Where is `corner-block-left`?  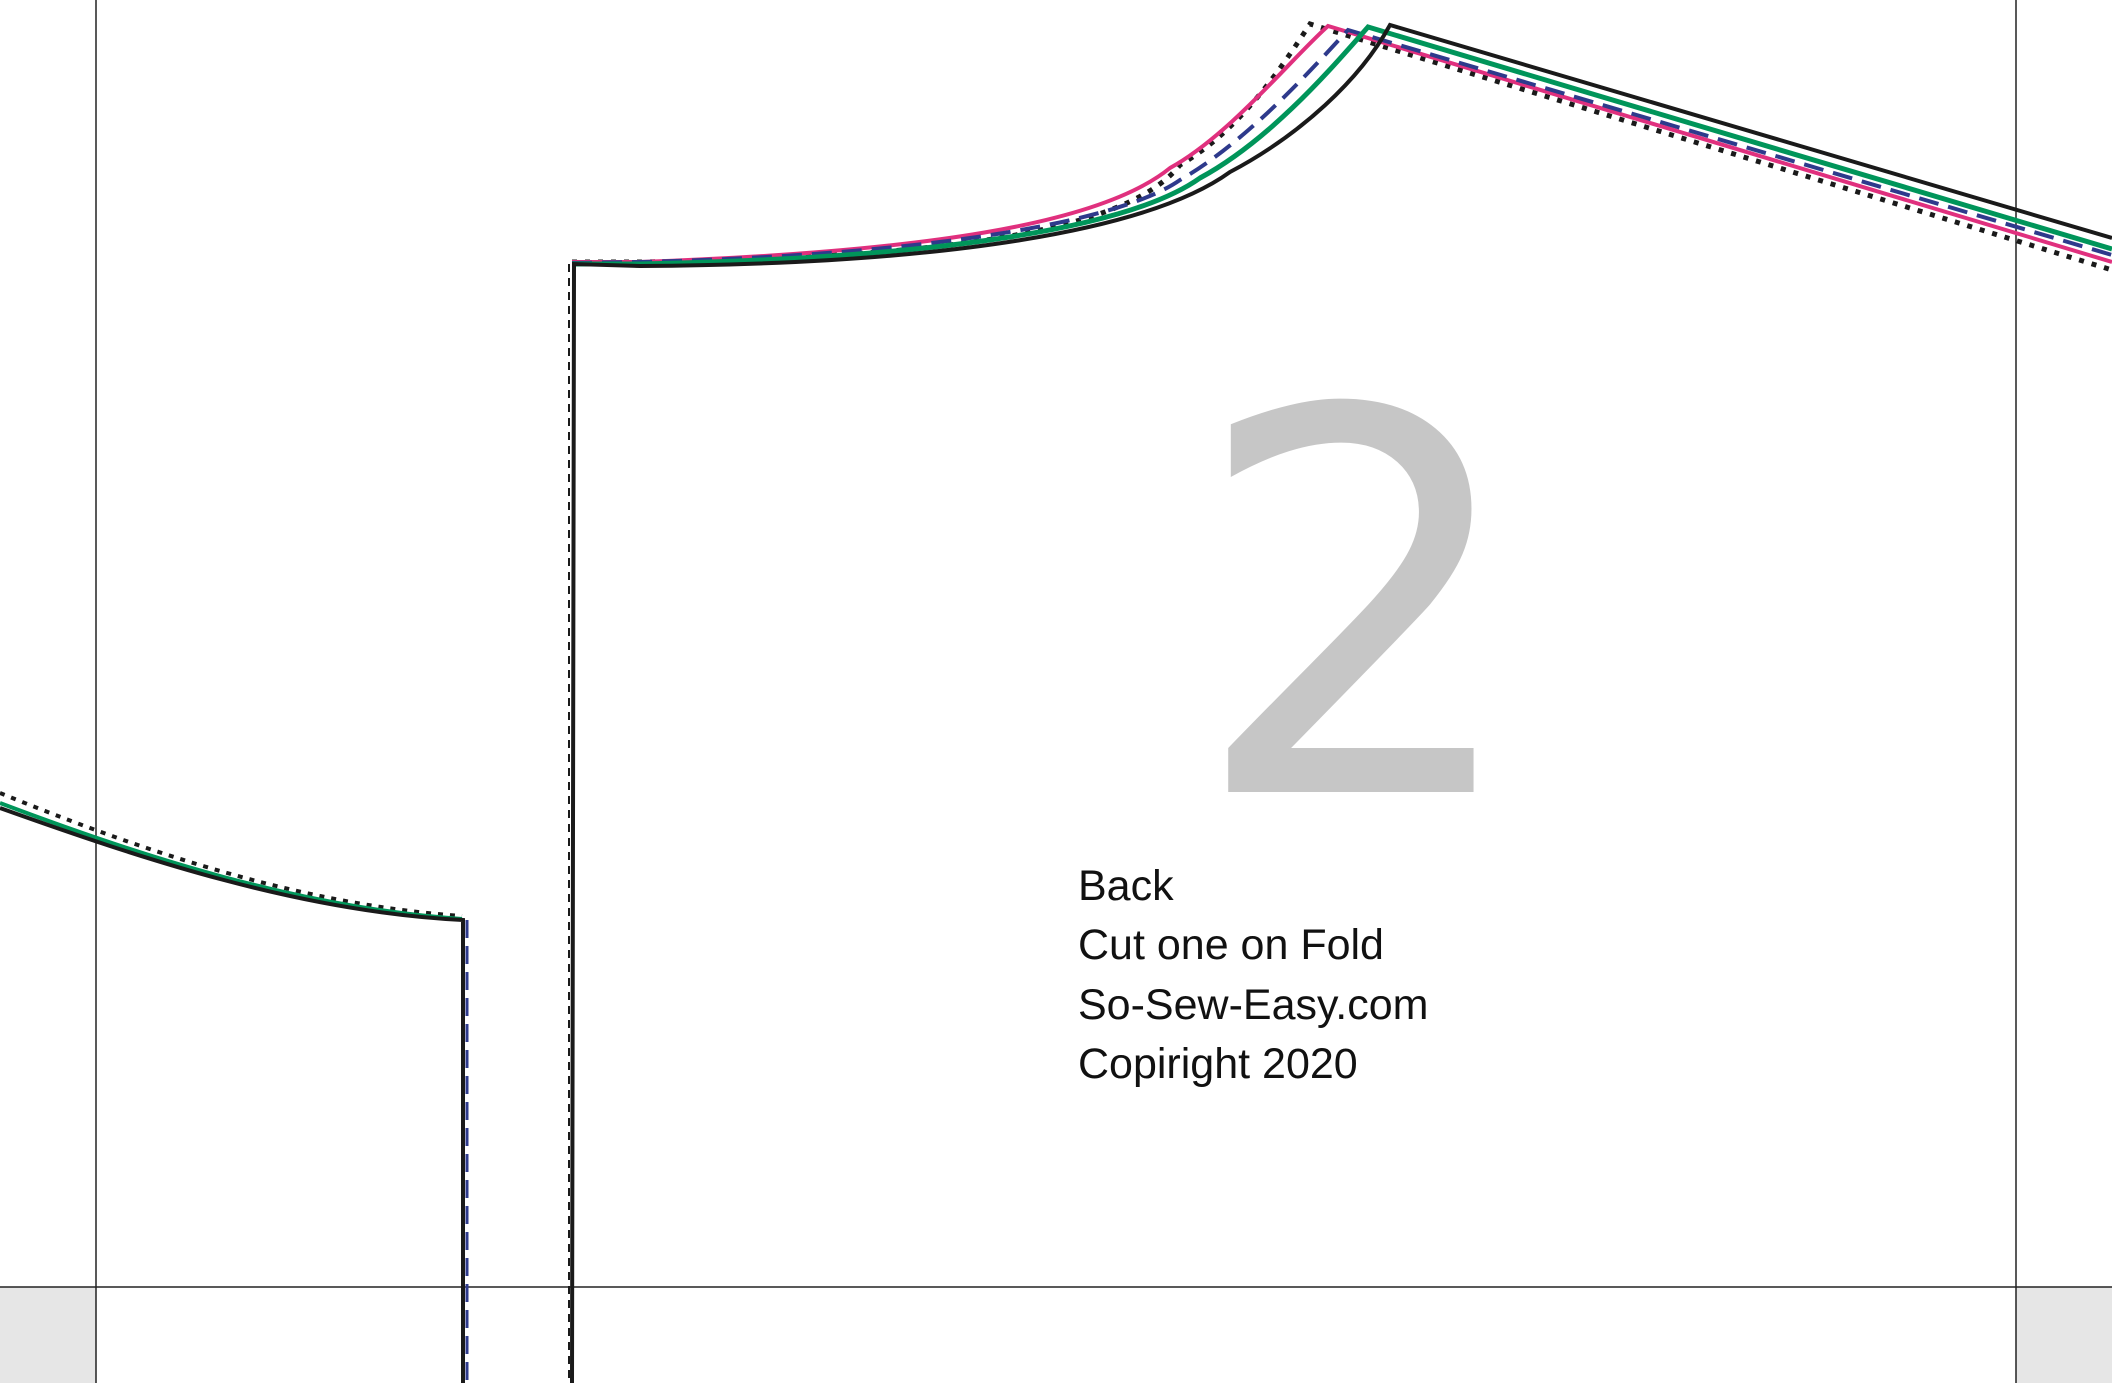
corner-block-left is located at coordinates (48, 1335).